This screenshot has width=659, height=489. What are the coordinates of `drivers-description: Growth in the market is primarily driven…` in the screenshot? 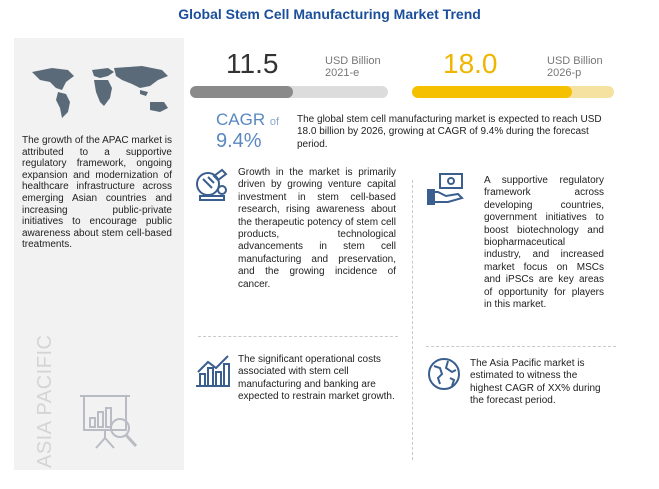 It's located at (317, 228).